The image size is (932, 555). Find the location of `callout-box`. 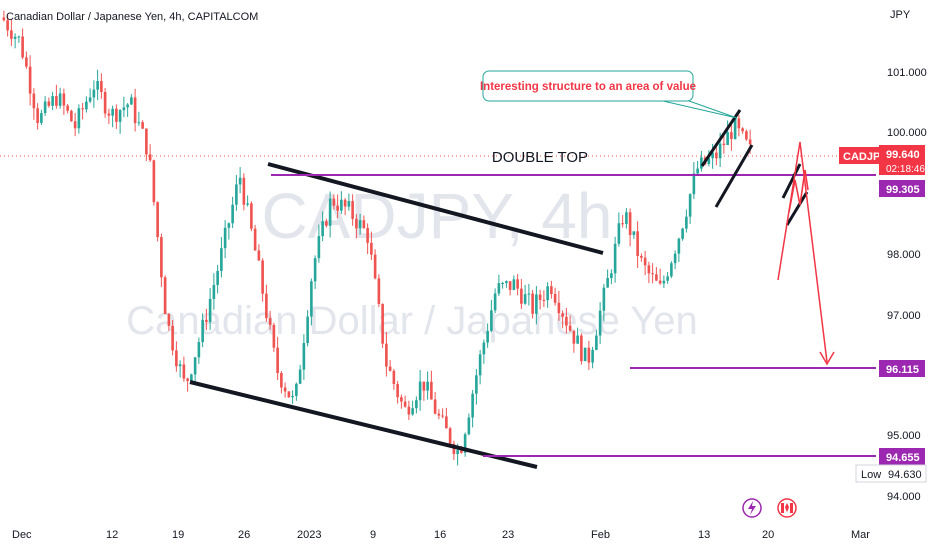

callout-box is located at coordinates (588, 86).